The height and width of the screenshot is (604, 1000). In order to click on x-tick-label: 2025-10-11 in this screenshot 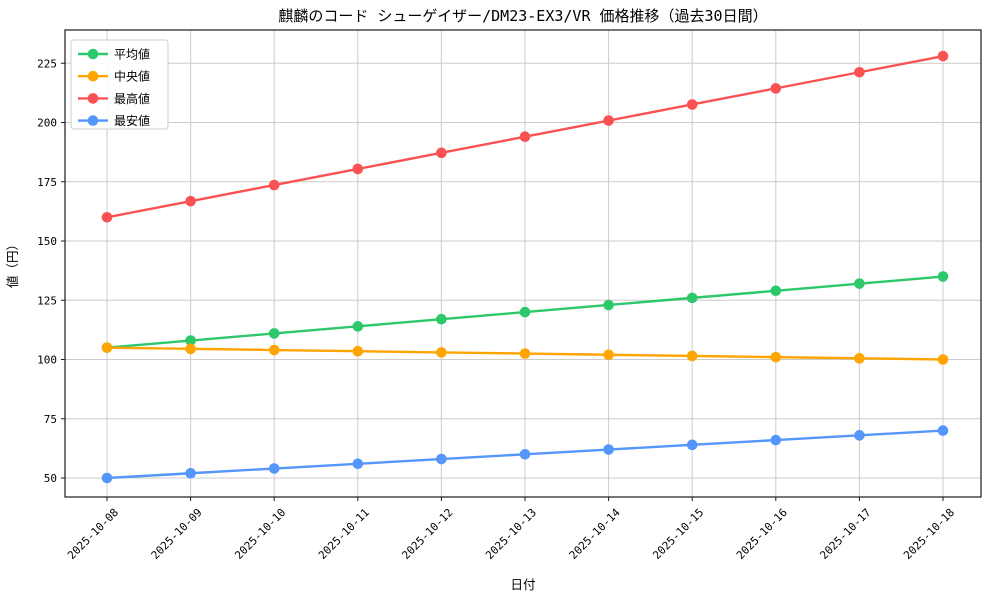, I will do `click(344, 534)`.